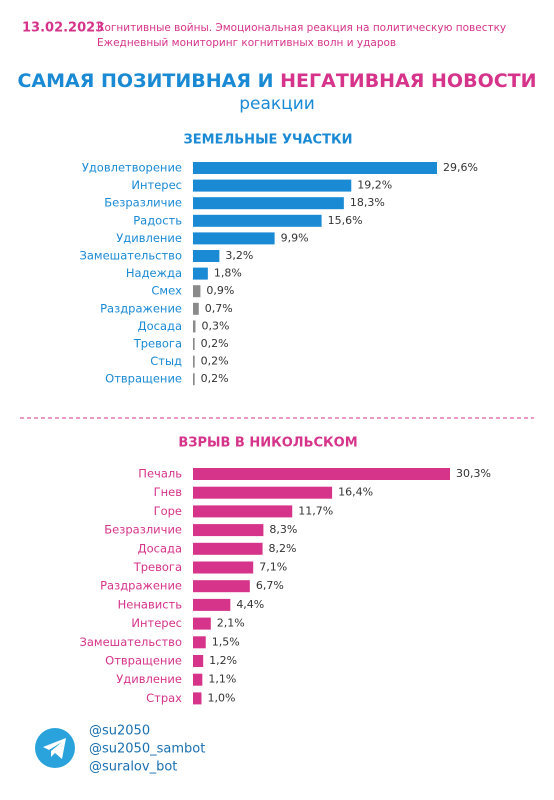 This screenshot has height=800, width=554. I want to click on telegram-plane, so click(54, 748).